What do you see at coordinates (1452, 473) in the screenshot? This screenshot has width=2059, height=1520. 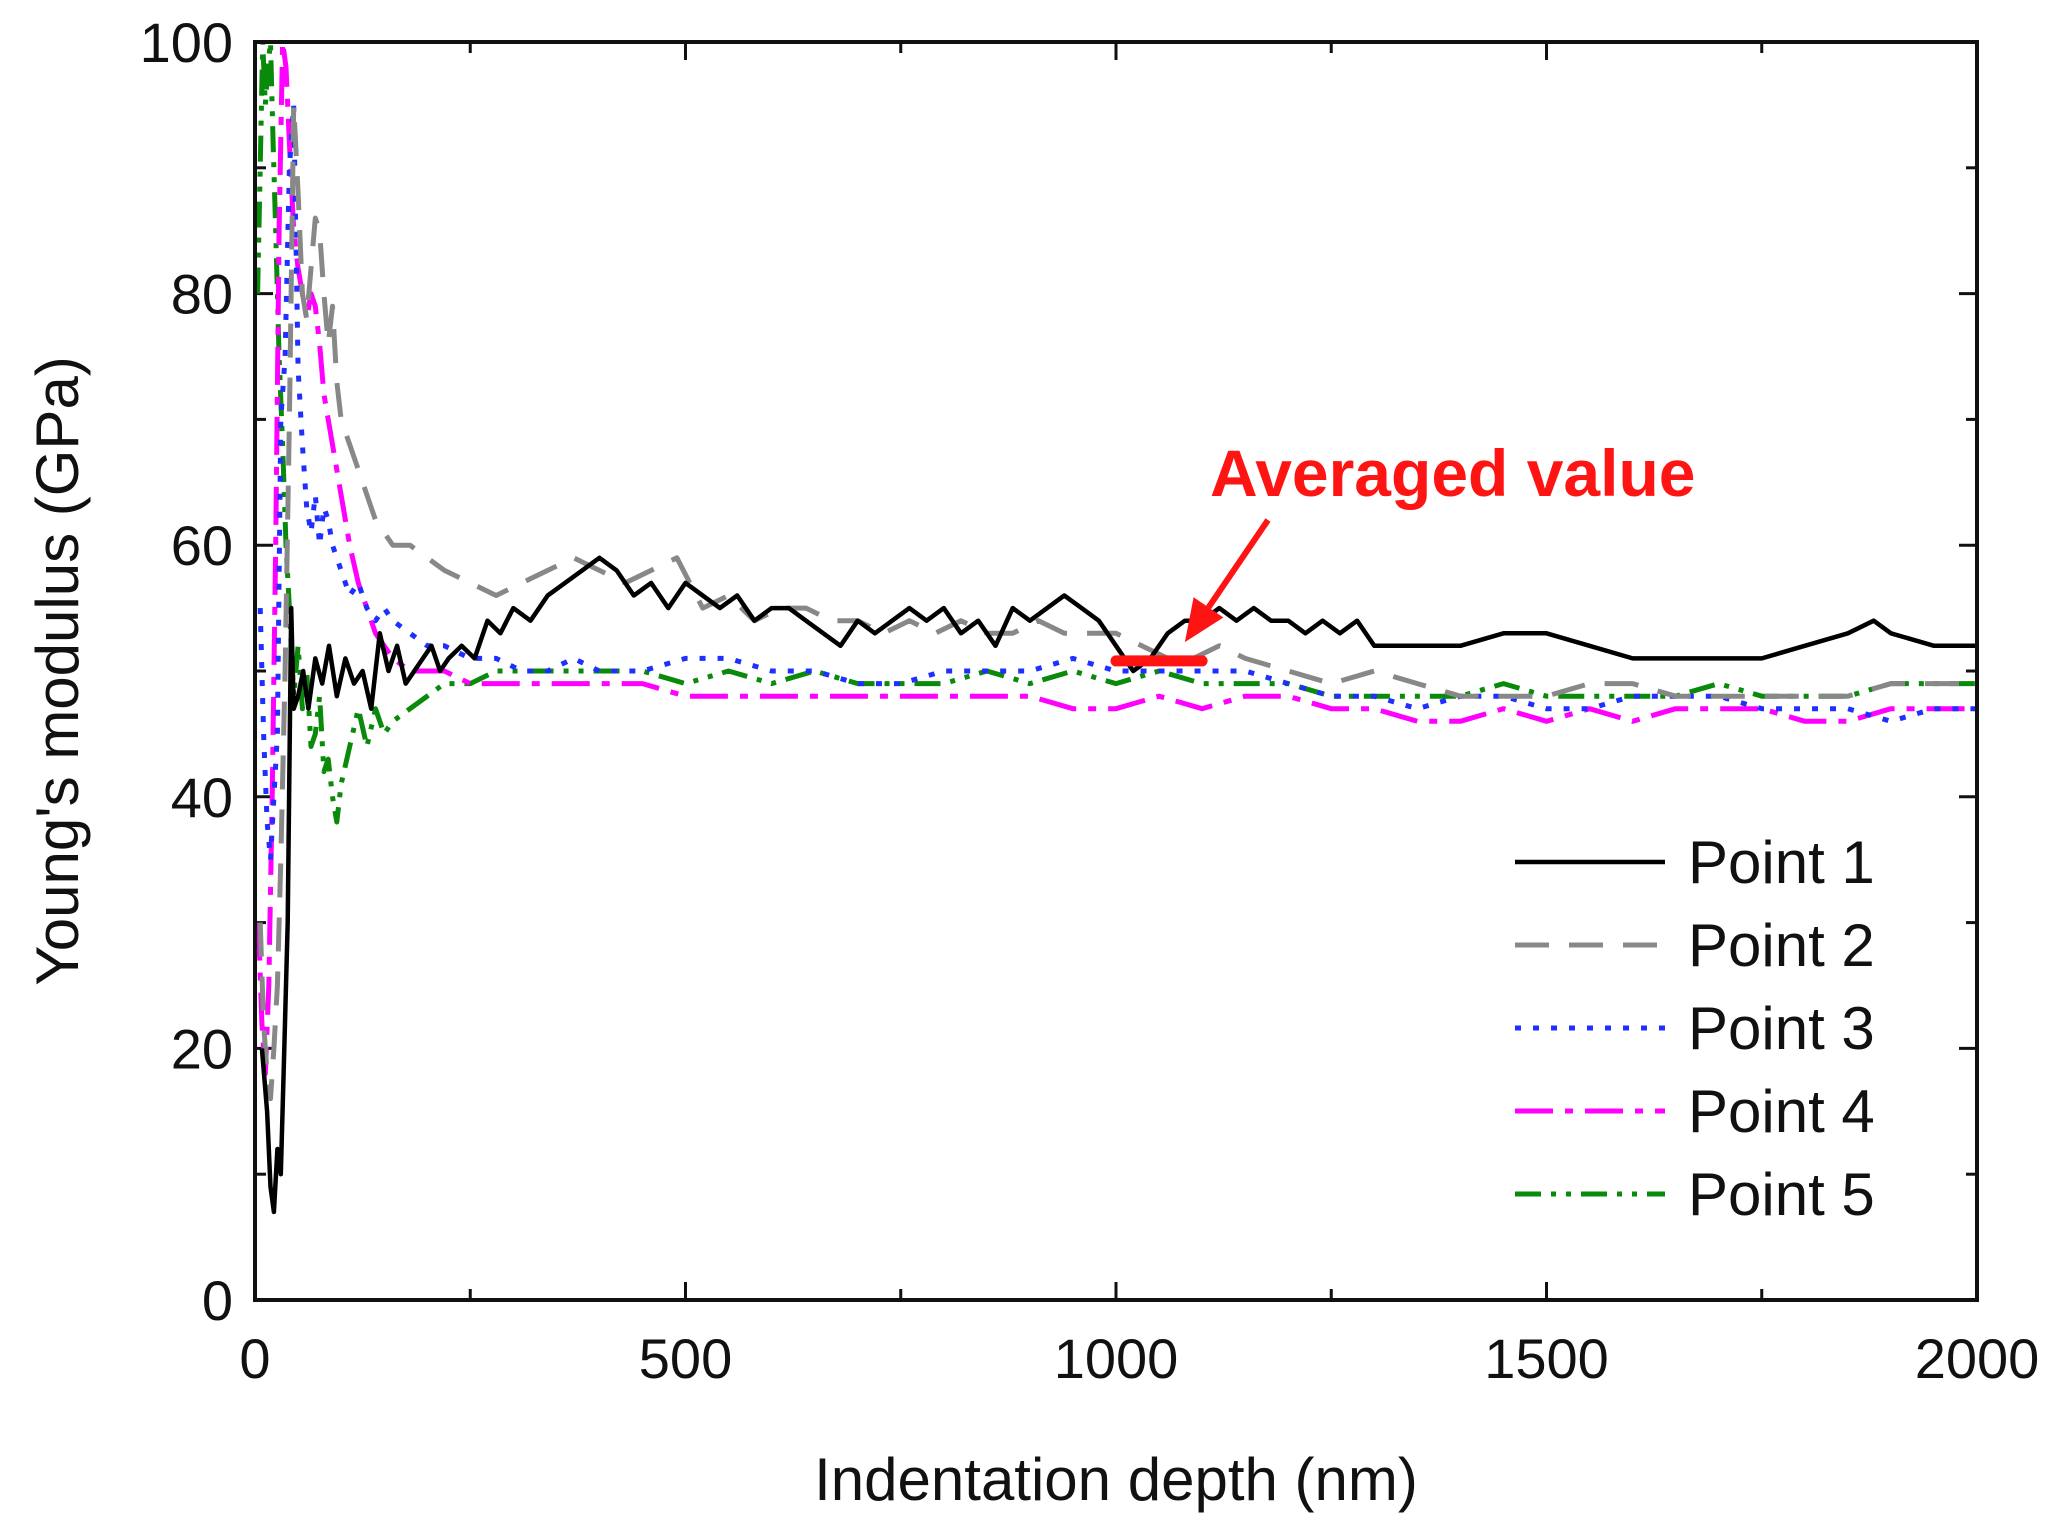 I see `annotation-label: Averaged value` at bounding box center [1452, 473].